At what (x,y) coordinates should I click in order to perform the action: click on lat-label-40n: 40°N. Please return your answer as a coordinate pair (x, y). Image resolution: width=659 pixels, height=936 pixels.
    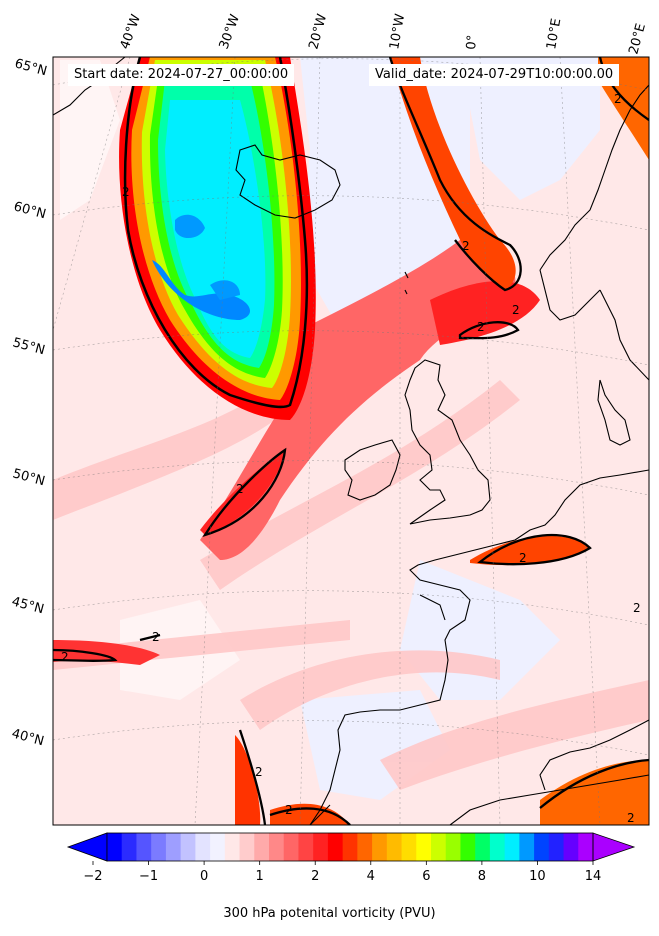
    Looking at the image, I should click on (28, 737).